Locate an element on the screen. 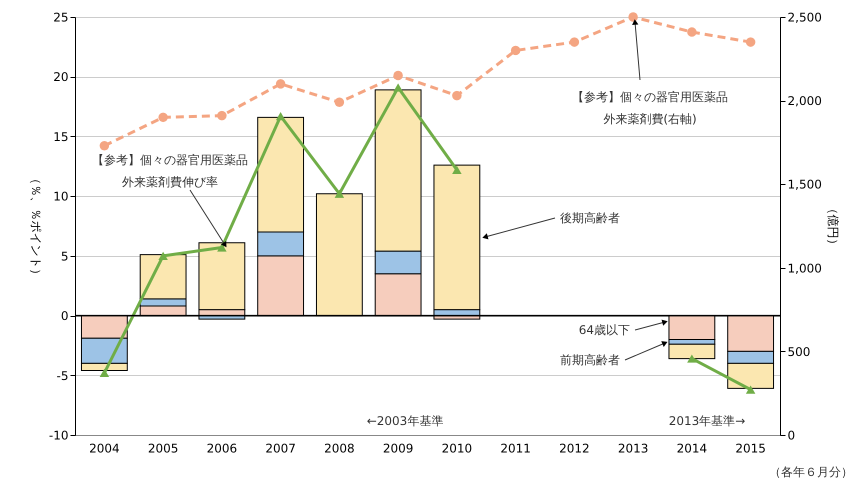 The height and width of the screenshot is (484, 853). y-tick-label: 0 is located at coordinates (64, 316).